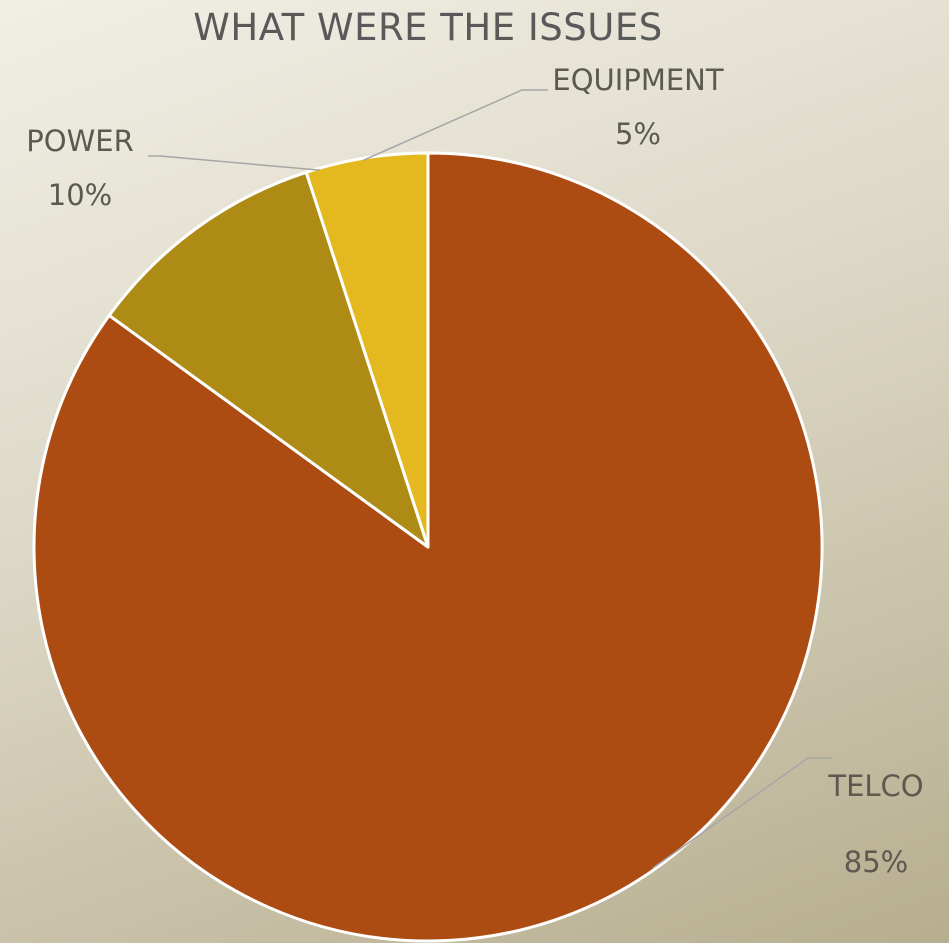 The width and height of the screenshot is (949, 943). I want to click on chart-title: WHAT WERE THE ISSUES, so click(428, 27).